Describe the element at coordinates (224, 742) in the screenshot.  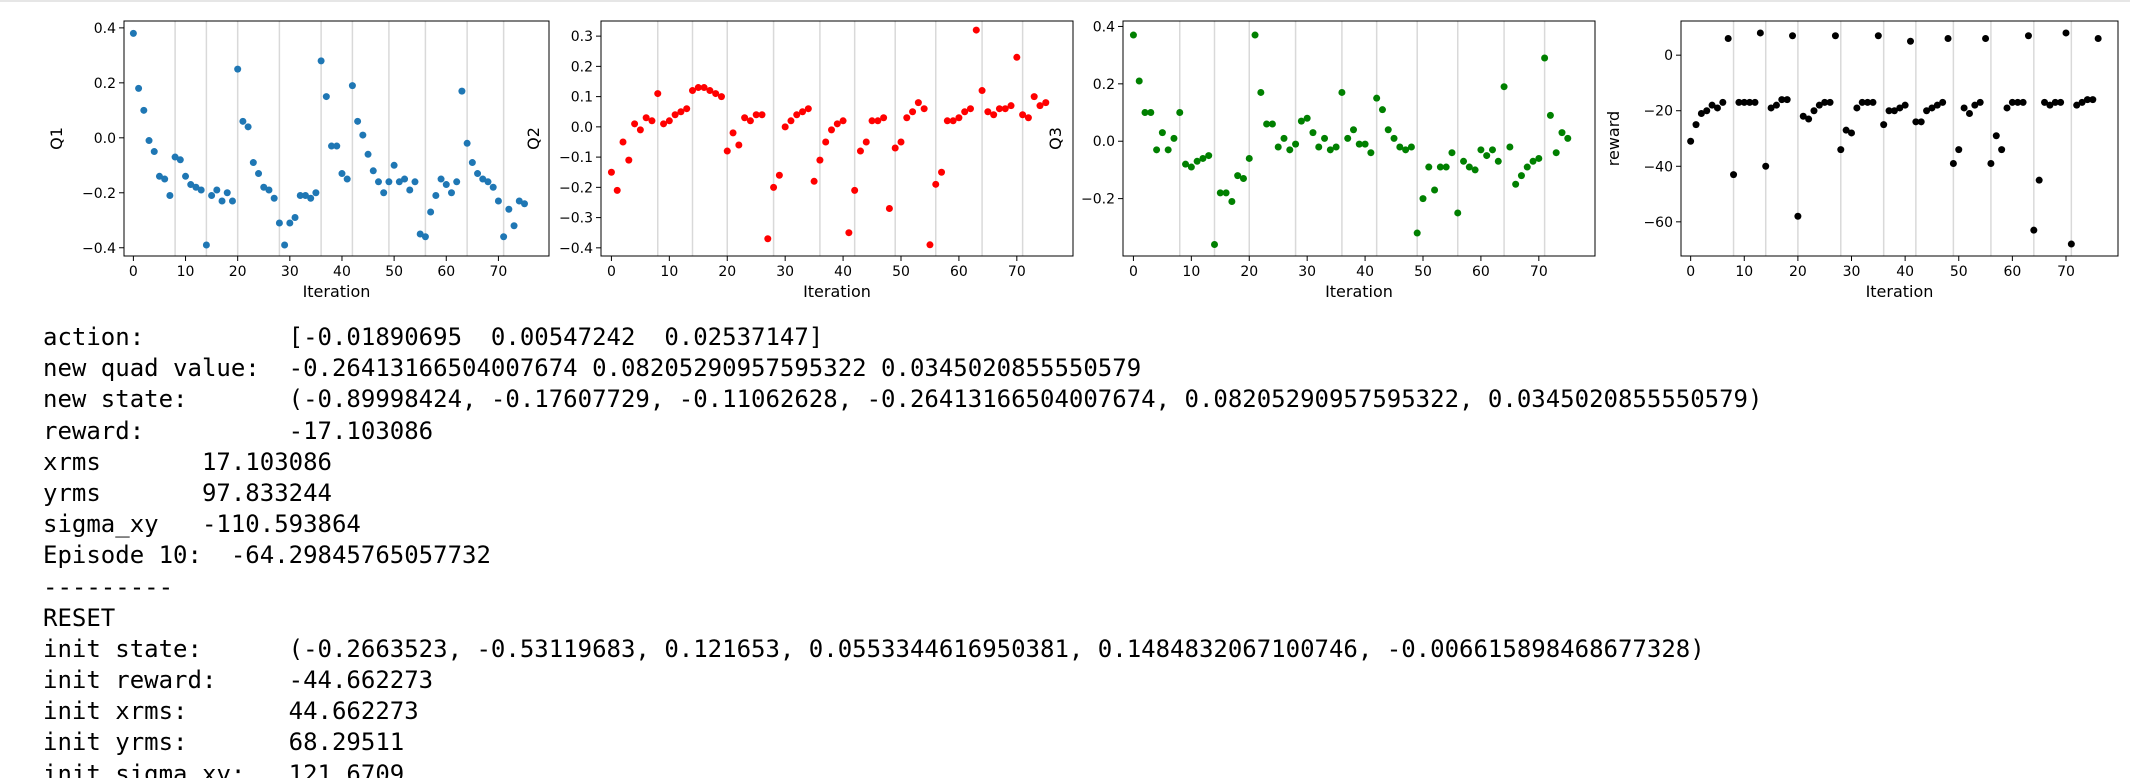
I see `output-line: init yrms: 68.29511` at that location.